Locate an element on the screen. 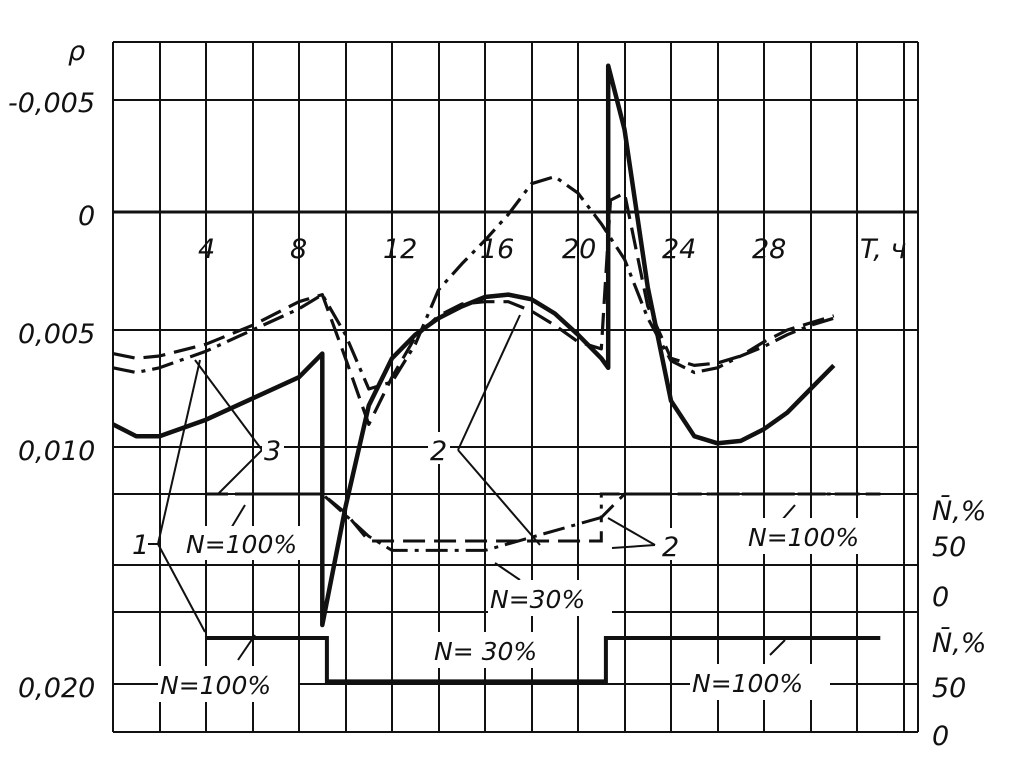 This screenshot has height=761, width=1018. x-tick-label: 28 is located at coordinates (769, 249).